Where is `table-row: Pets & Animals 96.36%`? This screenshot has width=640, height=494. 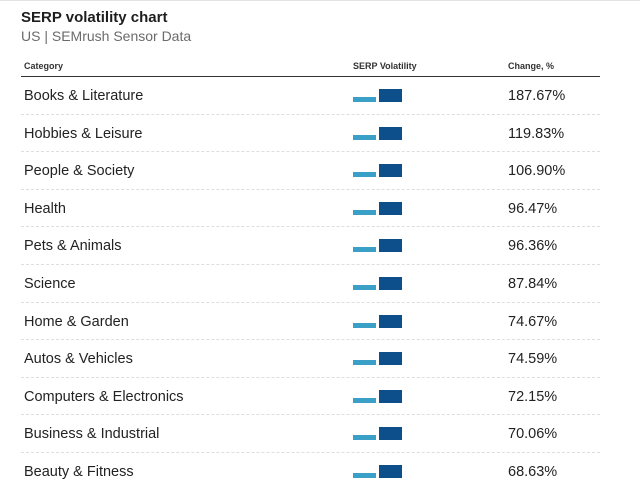
table-row: Pets & Animals 96.36% is located at coordinates (310, 246).